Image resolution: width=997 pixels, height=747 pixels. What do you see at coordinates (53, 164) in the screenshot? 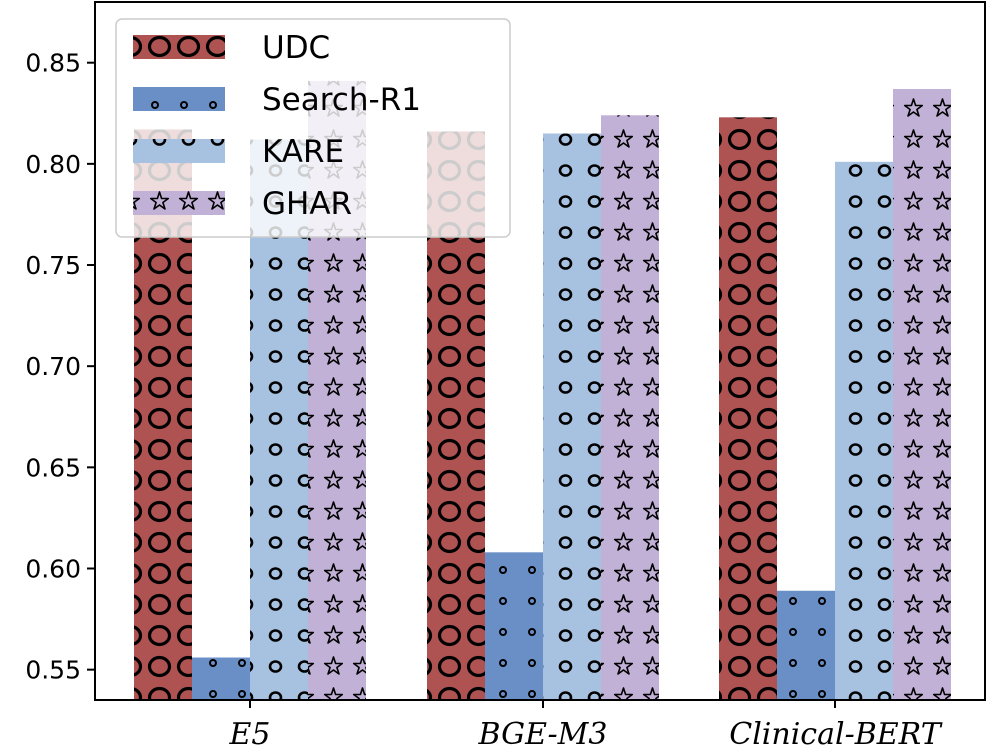
I see `y-tick-label: 0.80` at bounding box center [53, 164].